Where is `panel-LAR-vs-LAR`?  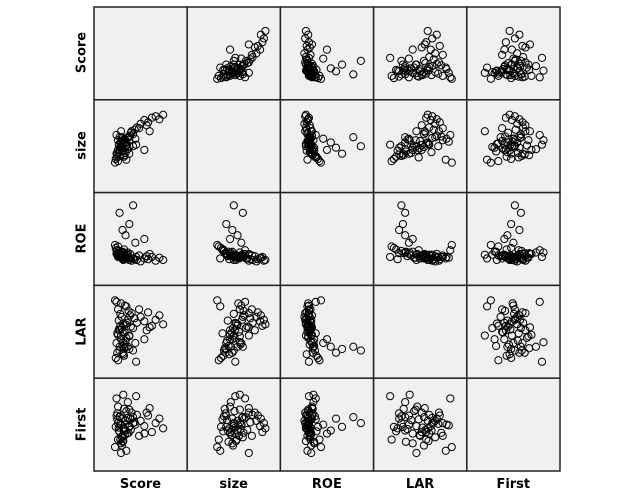
panel-LAR-vs-LAR is located at coordinates (420, 331).